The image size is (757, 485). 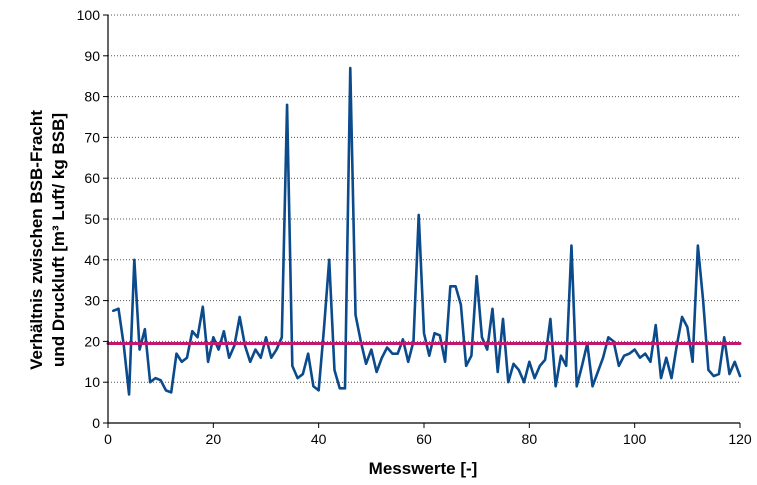 I want to click on x-tick-label: 20, so click(x=214, y=439).